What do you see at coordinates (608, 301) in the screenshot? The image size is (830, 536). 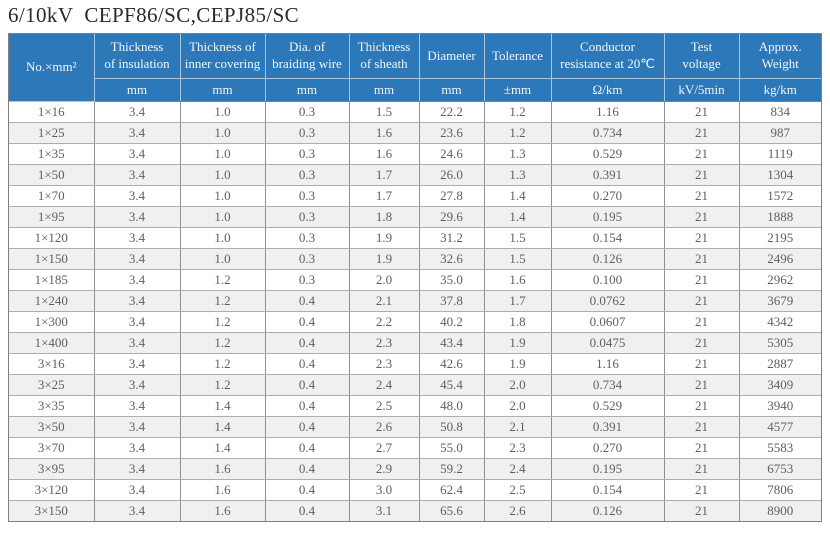 I see `cell-conductor_resistance: 0.0762` at bounding box center [608, 301].